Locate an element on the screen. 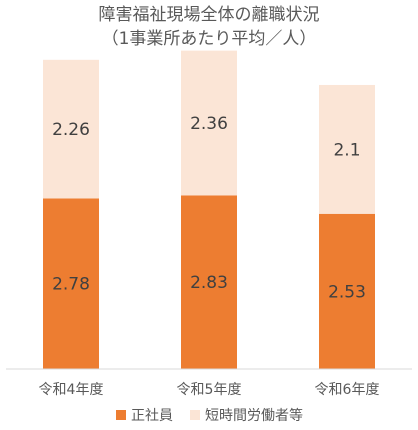 The width and height of the screenshot is (418, 430). x-tick-label: 令和5年度 is located at coordinates (209, 390).